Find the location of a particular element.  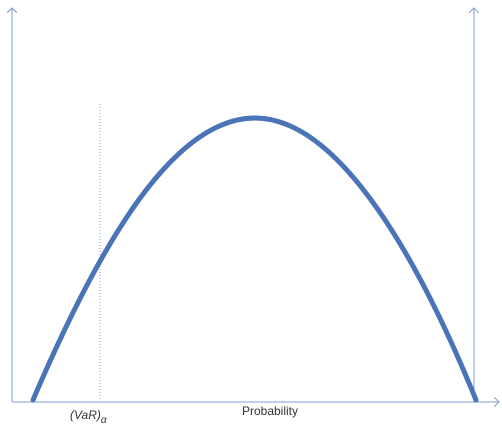

var-label: (VaR)α is located at coordinates (88, 417).